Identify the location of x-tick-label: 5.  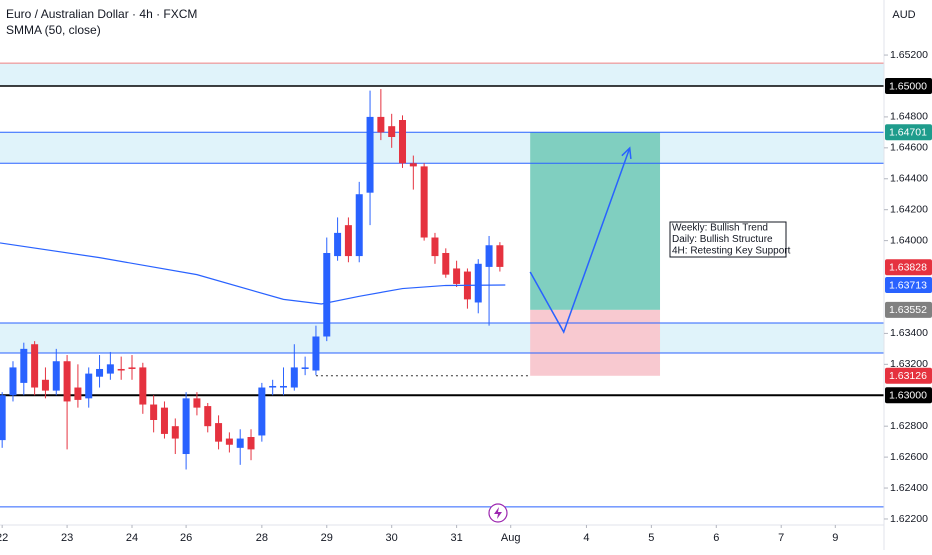
(651, 538).